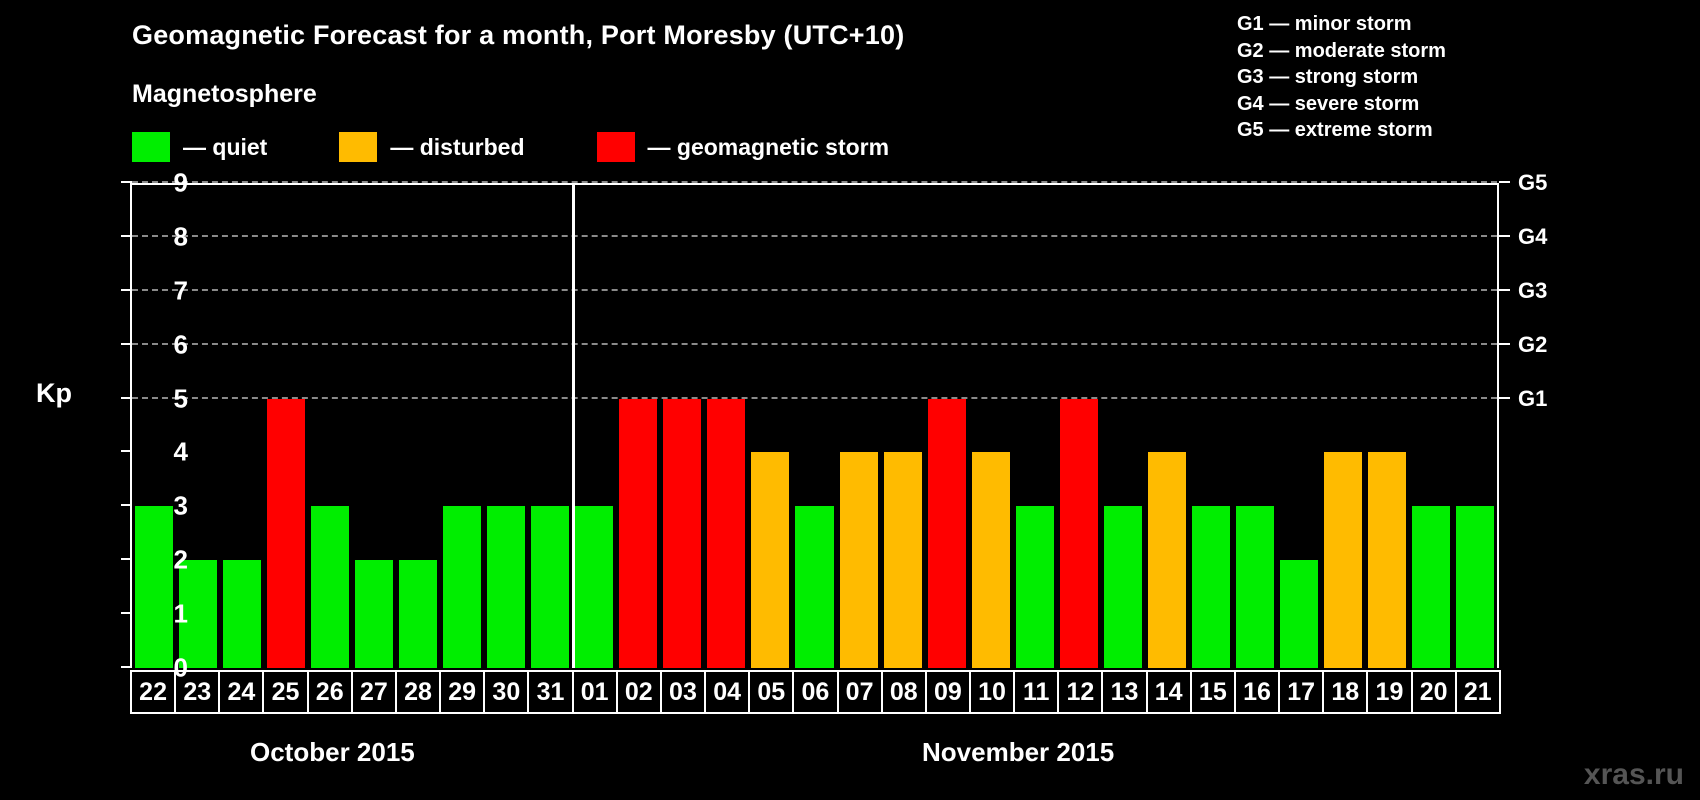 The image size is (1700, 800). Describe the element at coordinates (1504, 235) in the screenshot. I see `g-tick-G4` at that location.